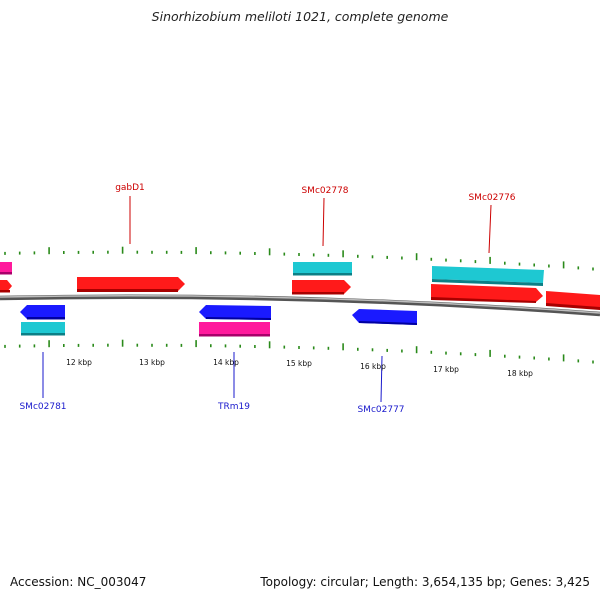 The height and width of the screenshot is (600, 600). I want to click on tick-label-17kbp: 17 kbp, so click(446, 369).